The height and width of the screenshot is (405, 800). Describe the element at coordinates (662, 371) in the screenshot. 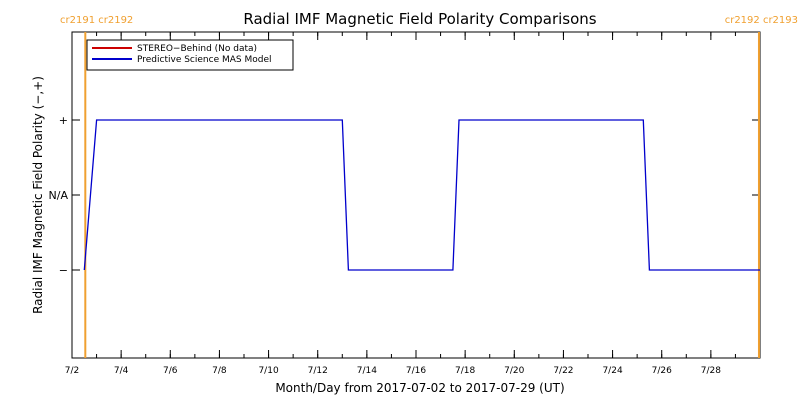

I see `x-tick-label: 7/26` at that location.